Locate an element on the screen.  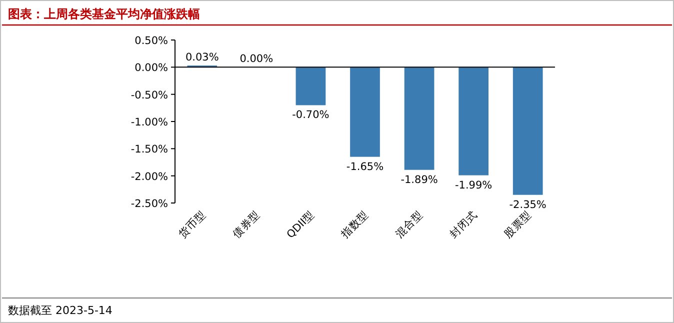
y-tick-label: 0.00% is located at coordinates (151, 68).